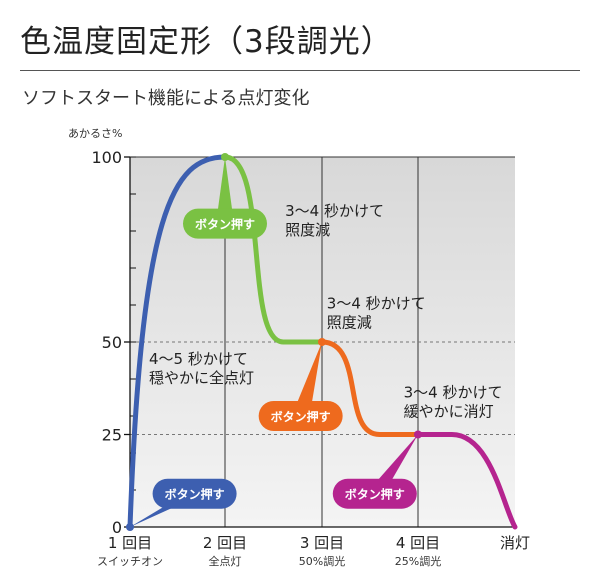 The width and height of the screenshot is (600, 581). I want to click on x-tick-sublabel: 25%調光, so click(418, 561).